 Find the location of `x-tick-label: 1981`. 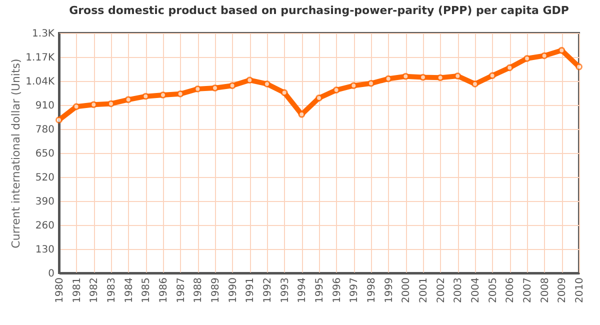

x-tick-label: 1981 is located at coordinates (77, 290).